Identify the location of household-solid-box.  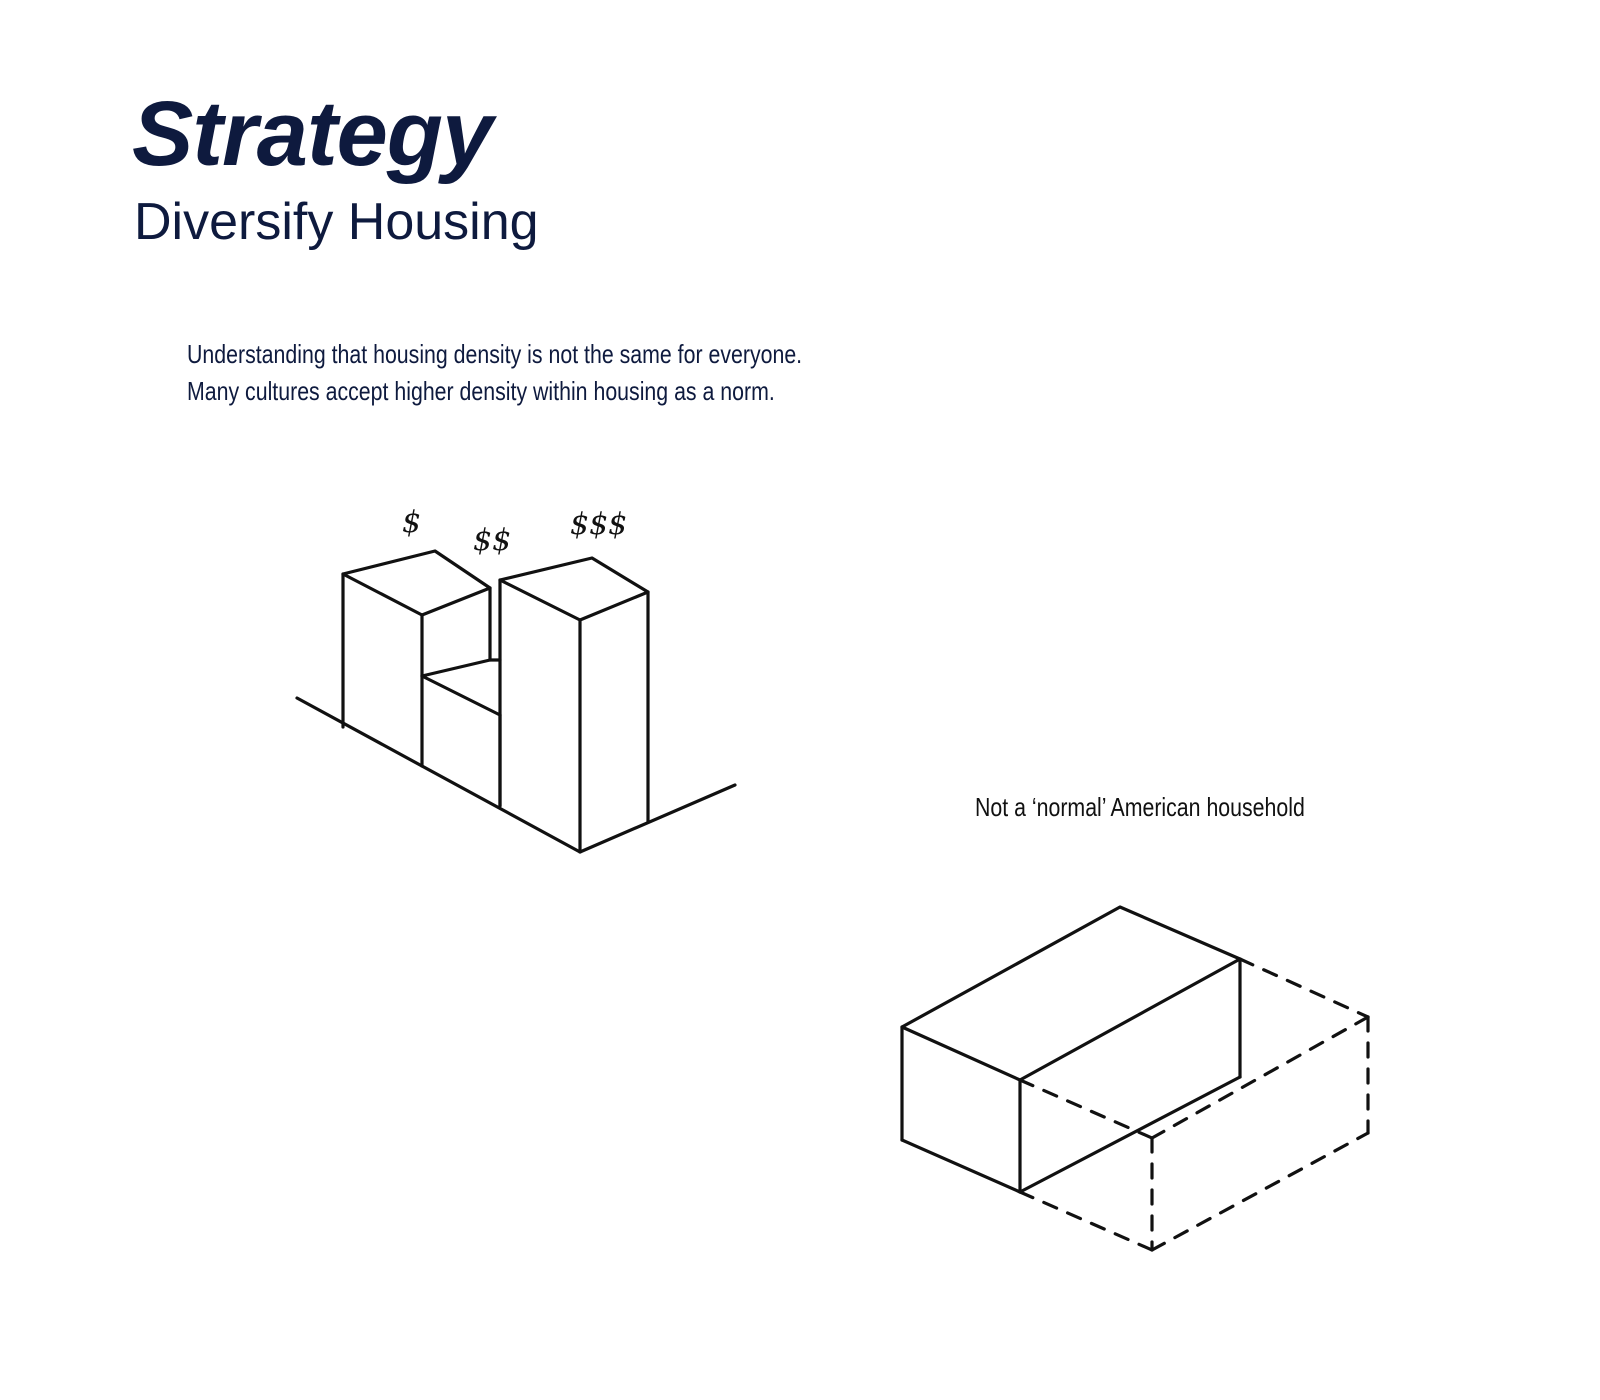
(1071, 1049).